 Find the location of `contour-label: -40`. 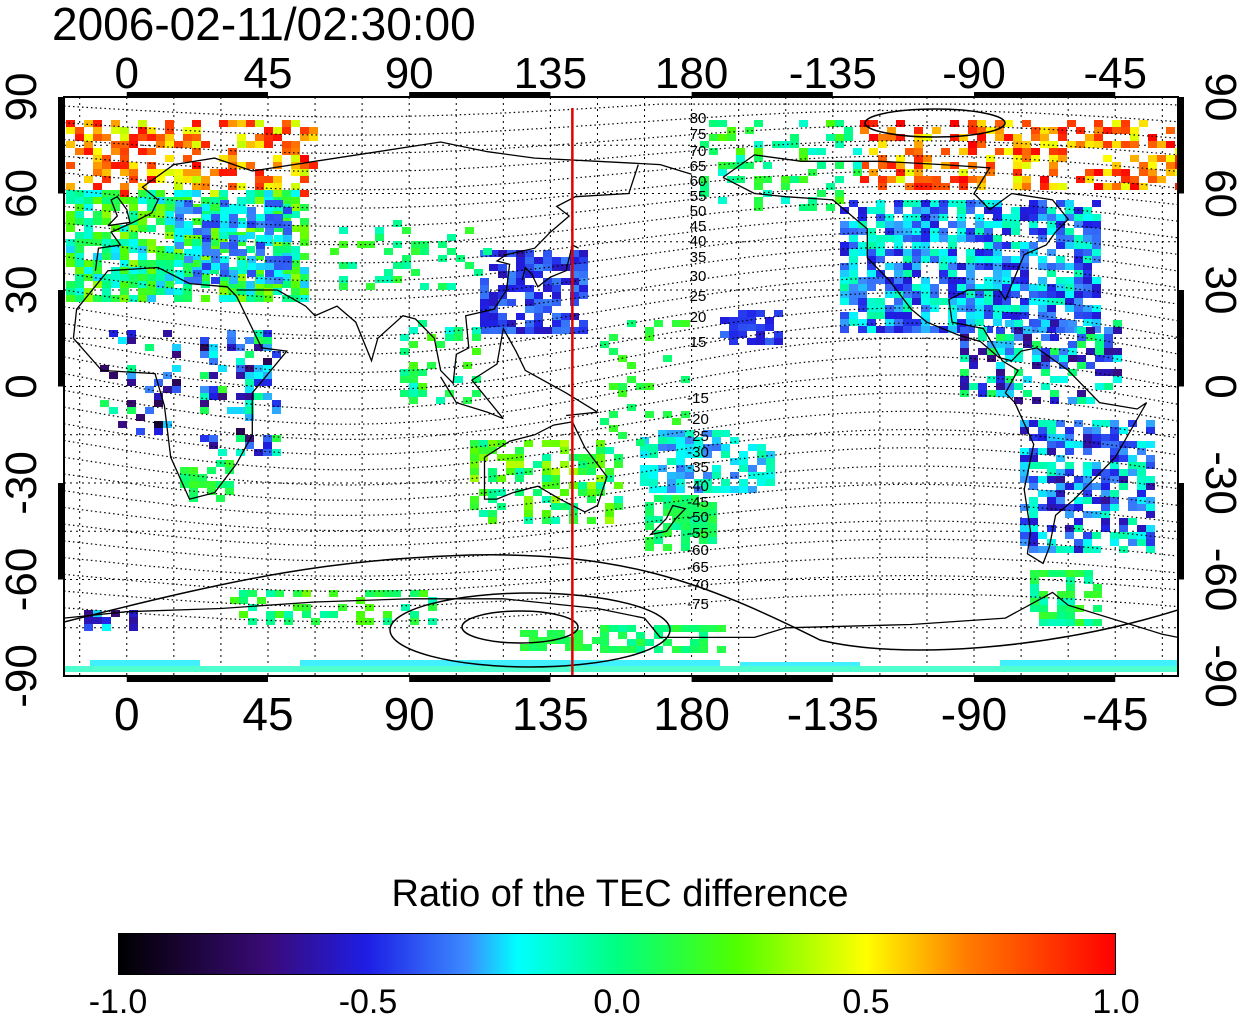

contour-label: -40 is located at coordinates (698, 486).